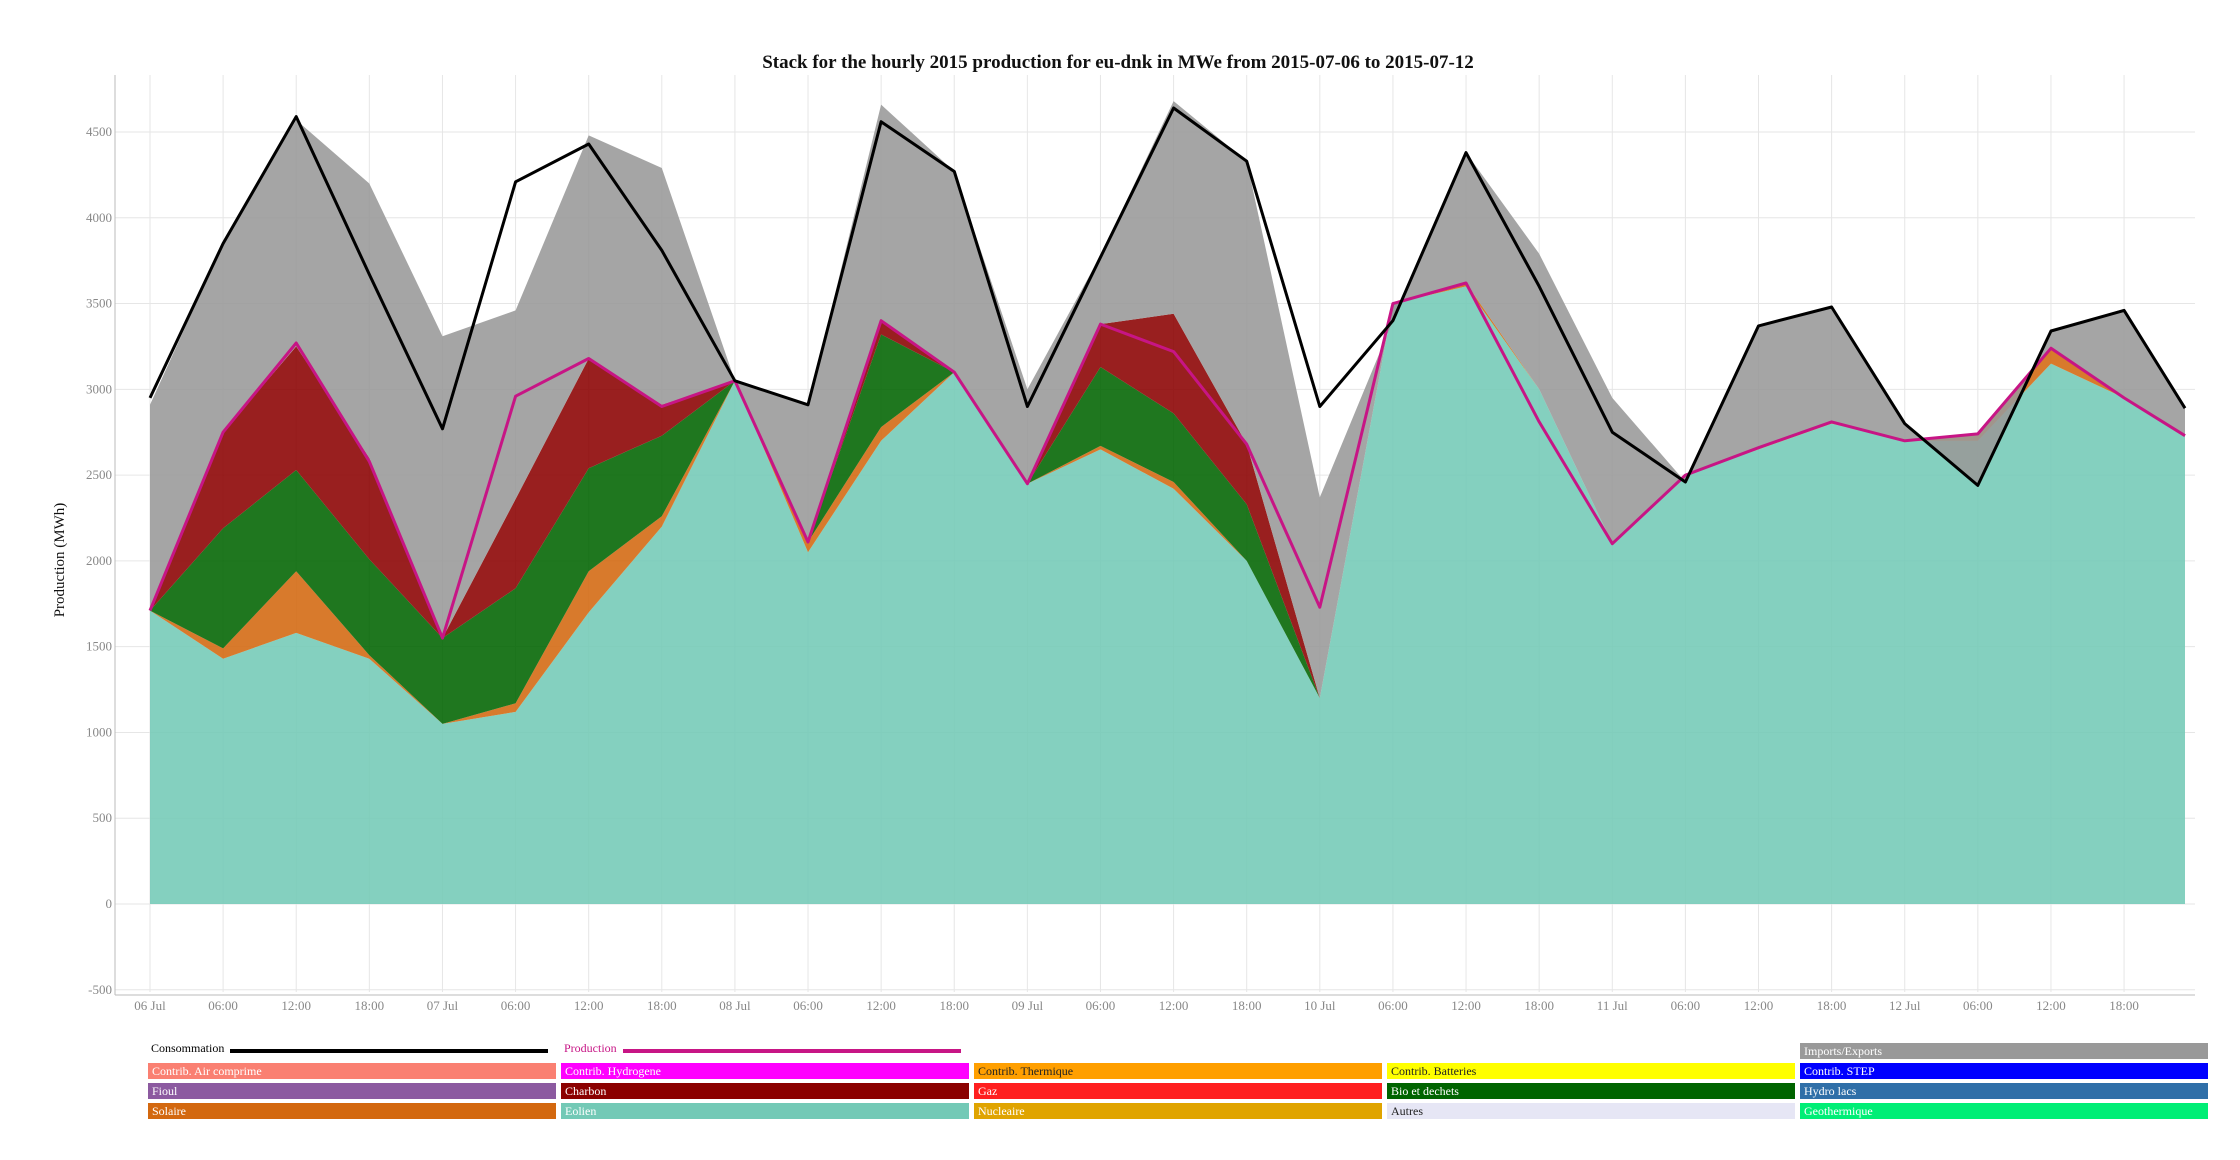  Describe the element at coordinates (2004, 1051) in the screenshot. I see `legend-swatch-imports-exports` at that location.